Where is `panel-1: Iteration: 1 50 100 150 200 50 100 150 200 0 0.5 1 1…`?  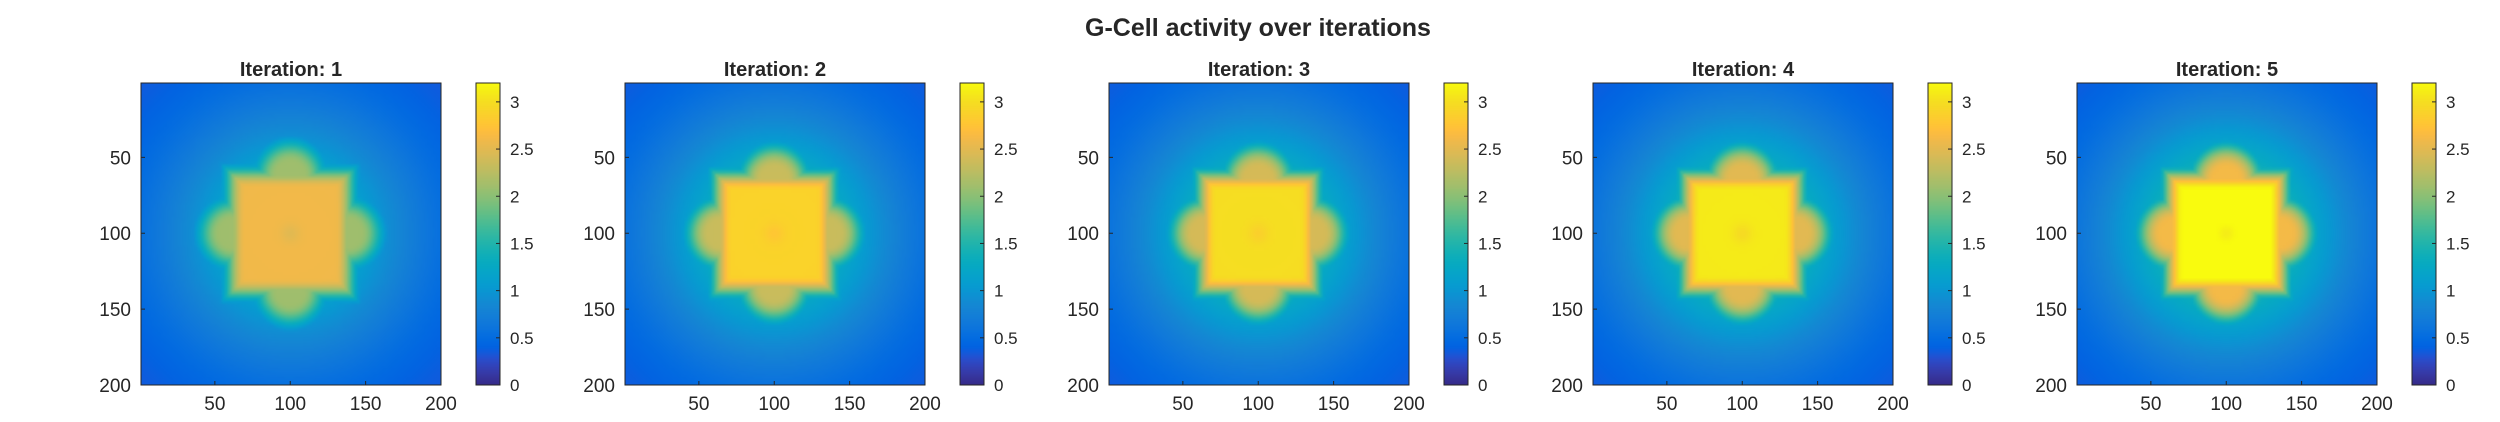
panel-1: Iteration: 1 50 100 150 200 50 100 150 200 0 0.5 1 1… is located at coordinates (316, 237).